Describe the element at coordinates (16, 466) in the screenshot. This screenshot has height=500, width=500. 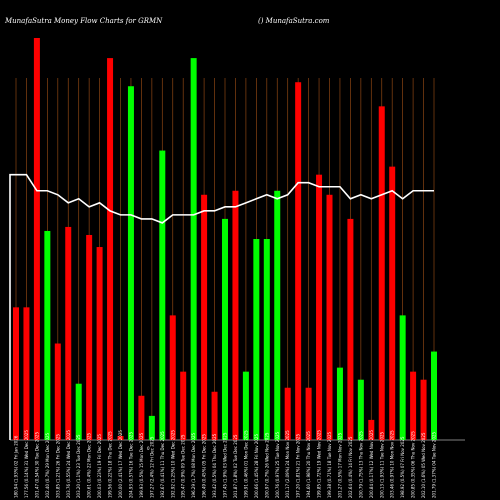
I see `x-tick-label: 180.94 (1.93%) 02 Fri Jan 2026` at that location.